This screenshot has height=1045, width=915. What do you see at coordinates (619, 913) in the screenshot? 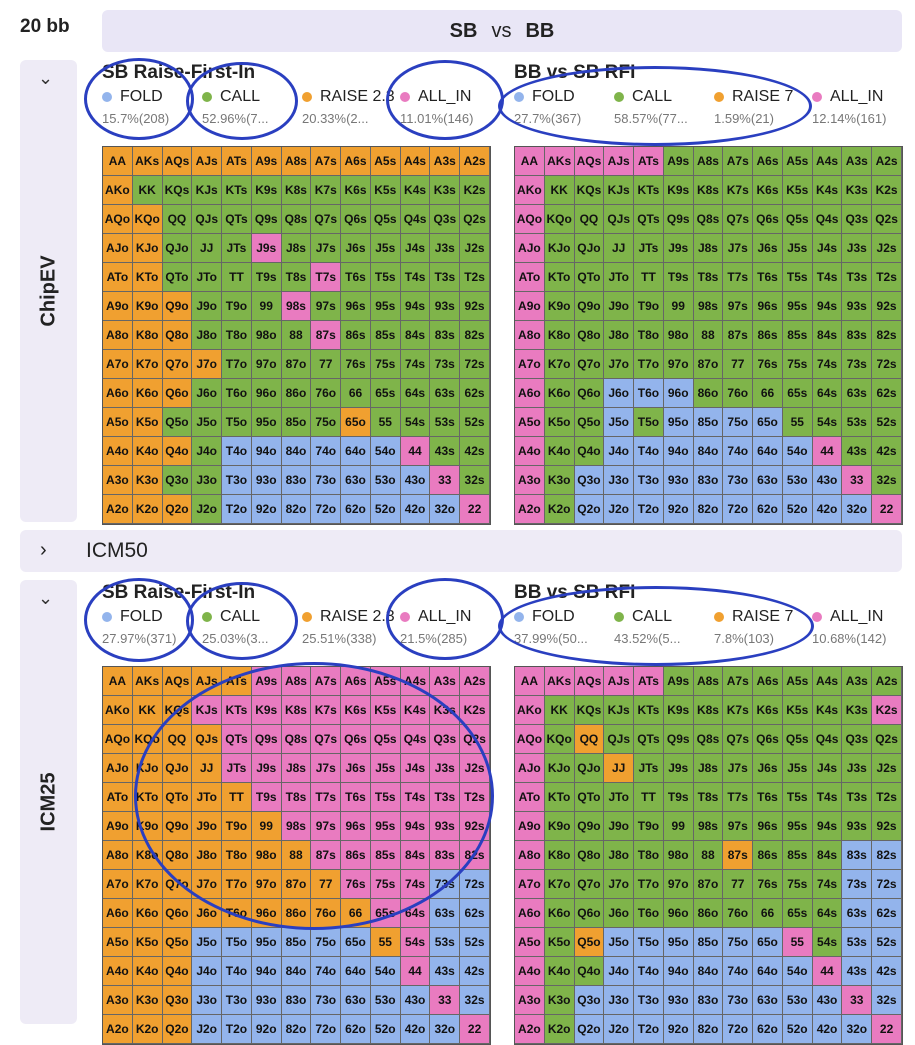
I see `hand-cell: J6o` at bounding box center [619, 913].